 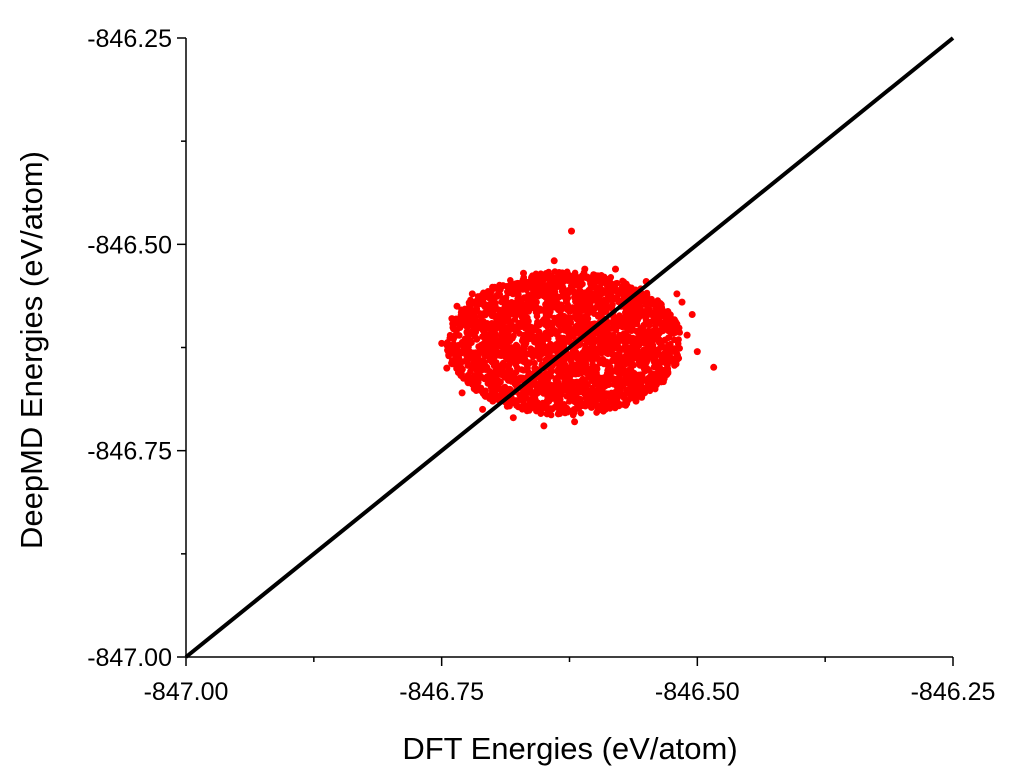 I want to click on x-tick-label: -847.00, so click(x=186, y=692).